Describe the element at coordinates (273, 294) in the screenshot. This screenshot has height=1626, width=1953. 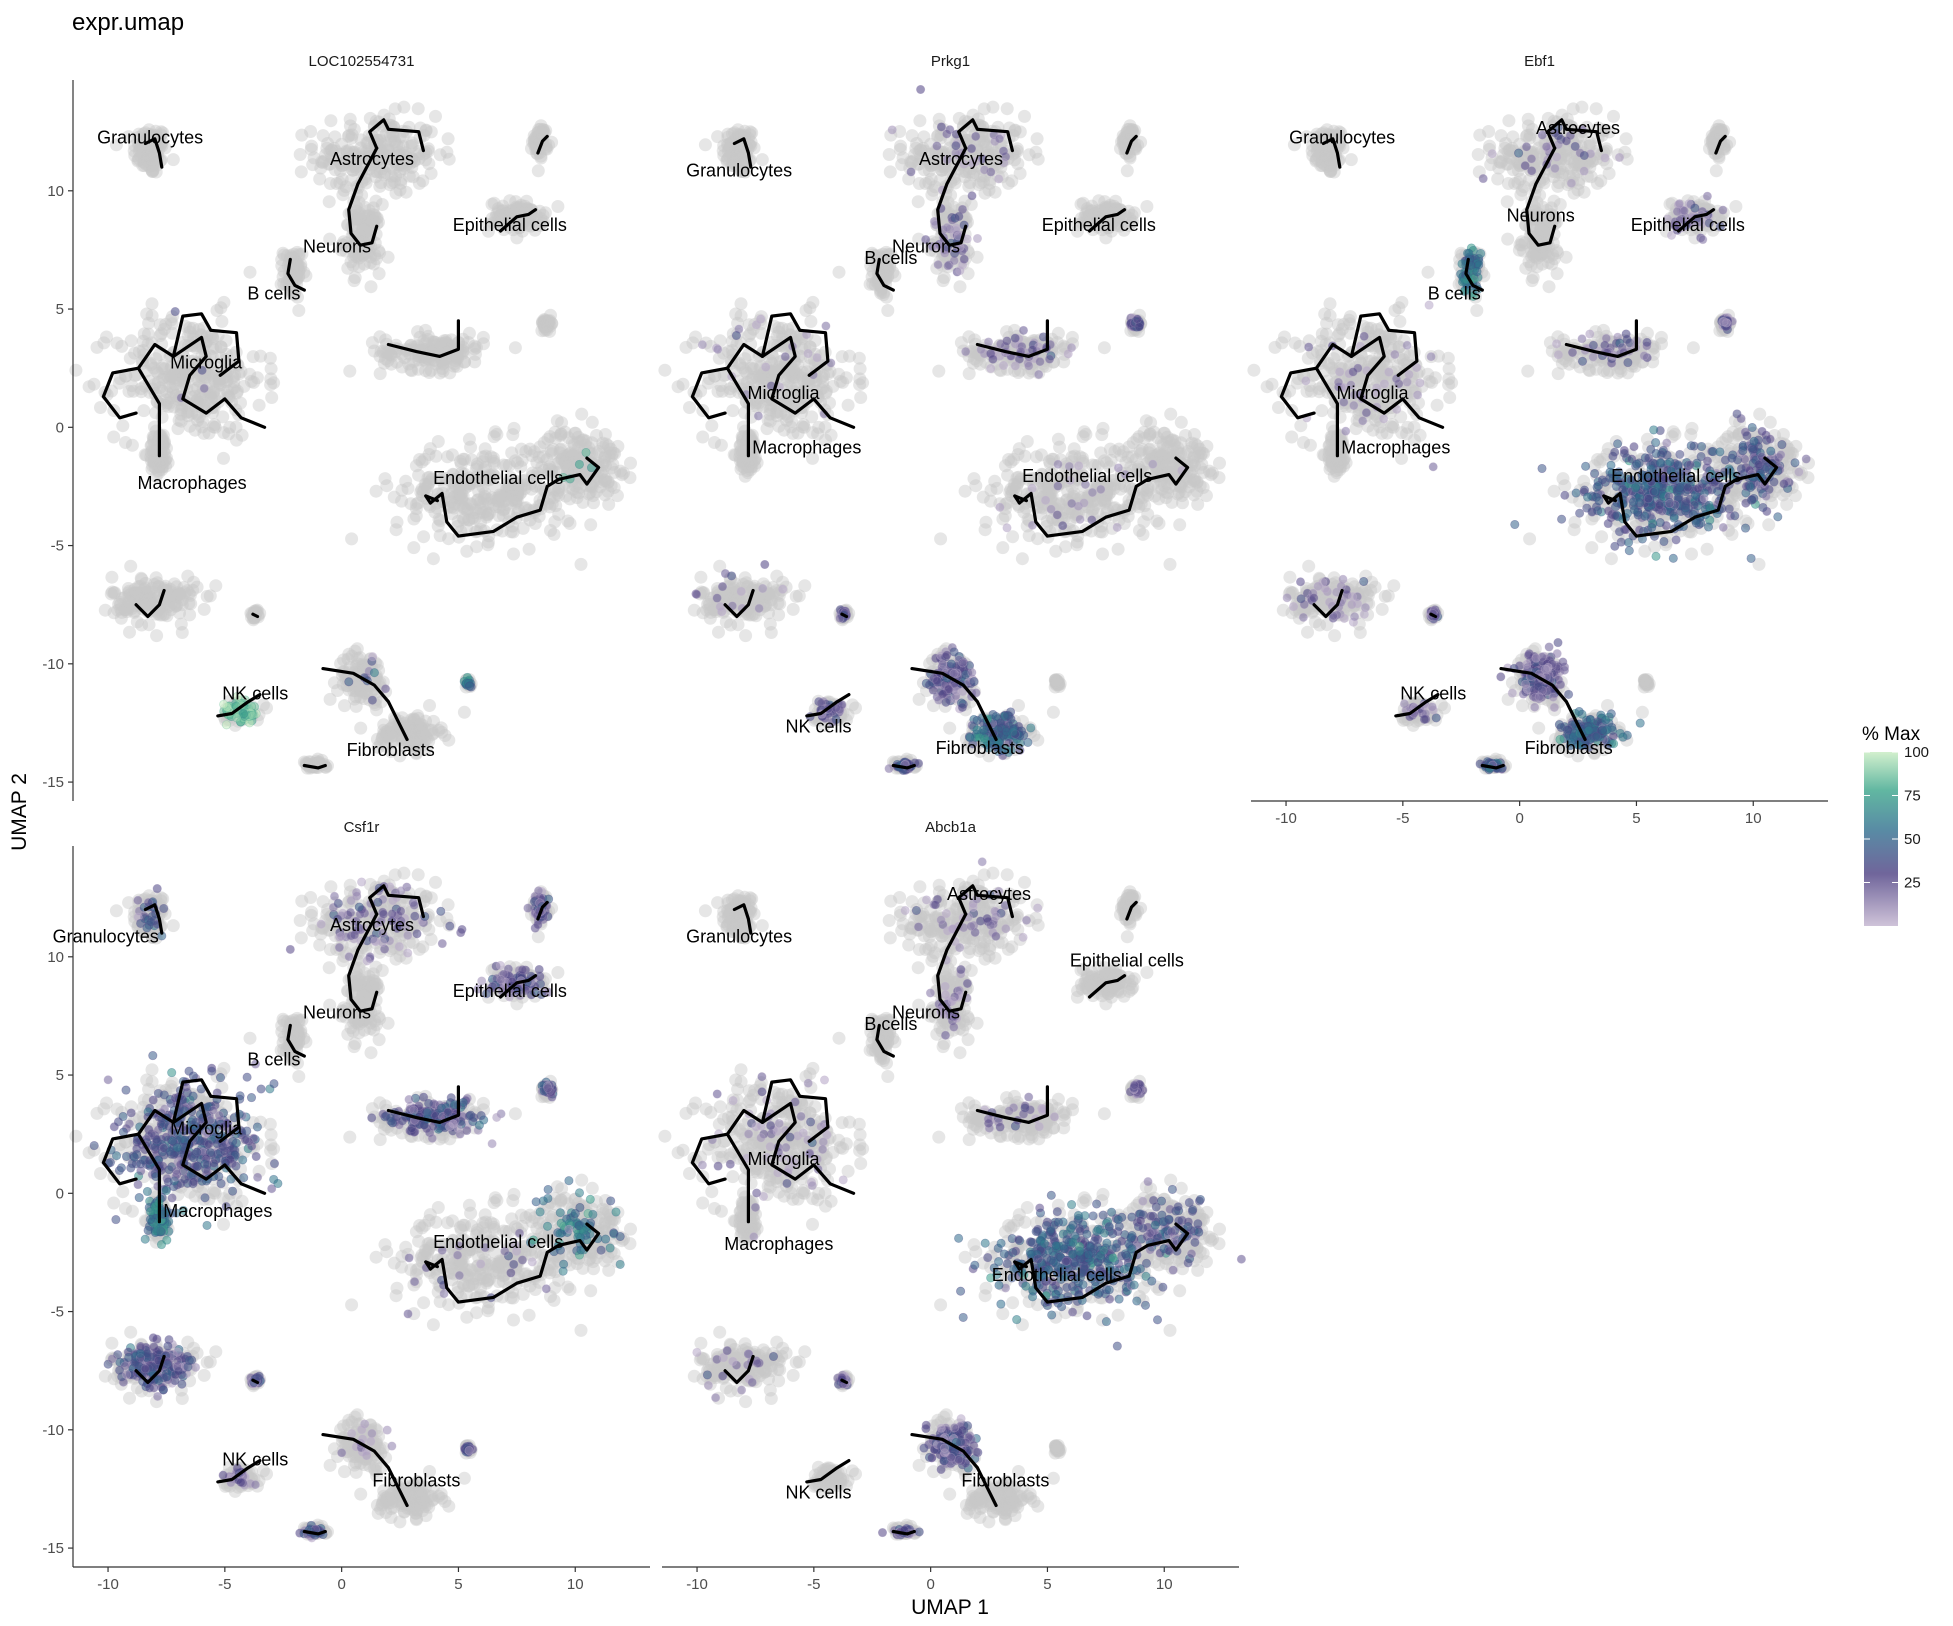
I see `cluster-label: B cells` at that location.